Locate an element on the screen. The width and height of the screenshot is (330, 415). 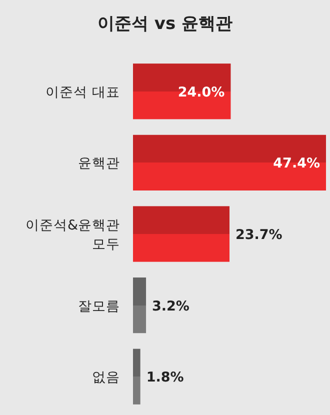
data-label: 24.0% is located at coordinates (202, 92).